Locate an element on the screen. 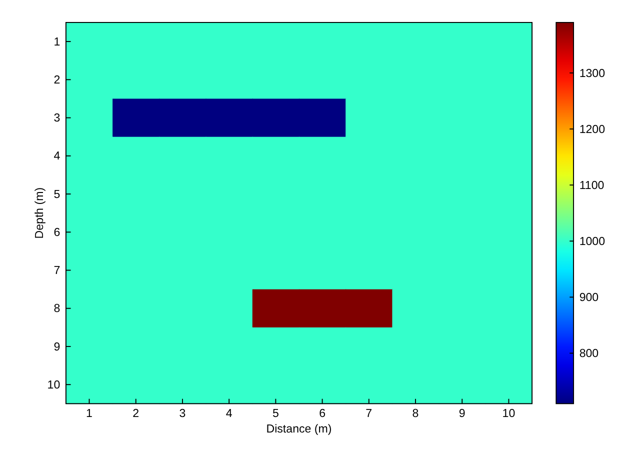  color-bar-label: 1200 is located at coordinates (592, 130).